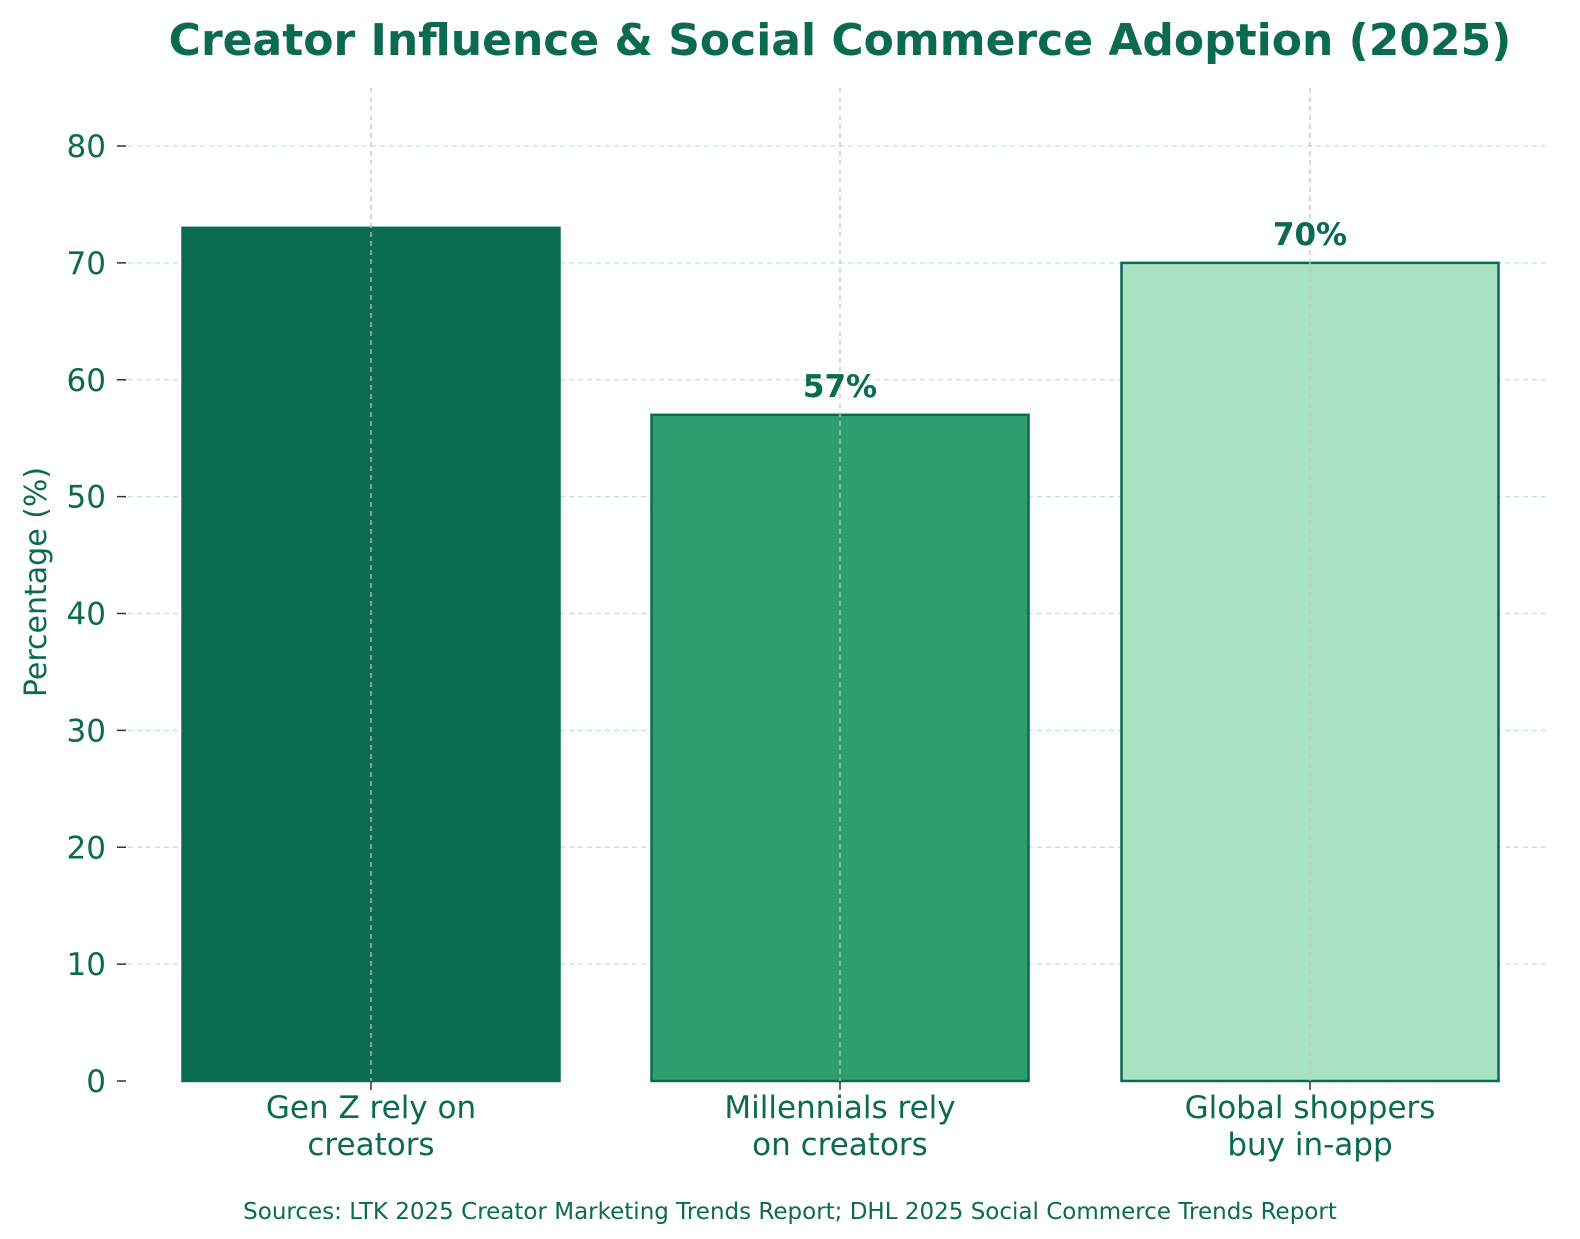 Image resolution: width=1580 pixels, height=1239 pixels. Describe the element at coordinates (96, 1082) in the screenshot. I see `y-tick-label-0: 0` at that location.